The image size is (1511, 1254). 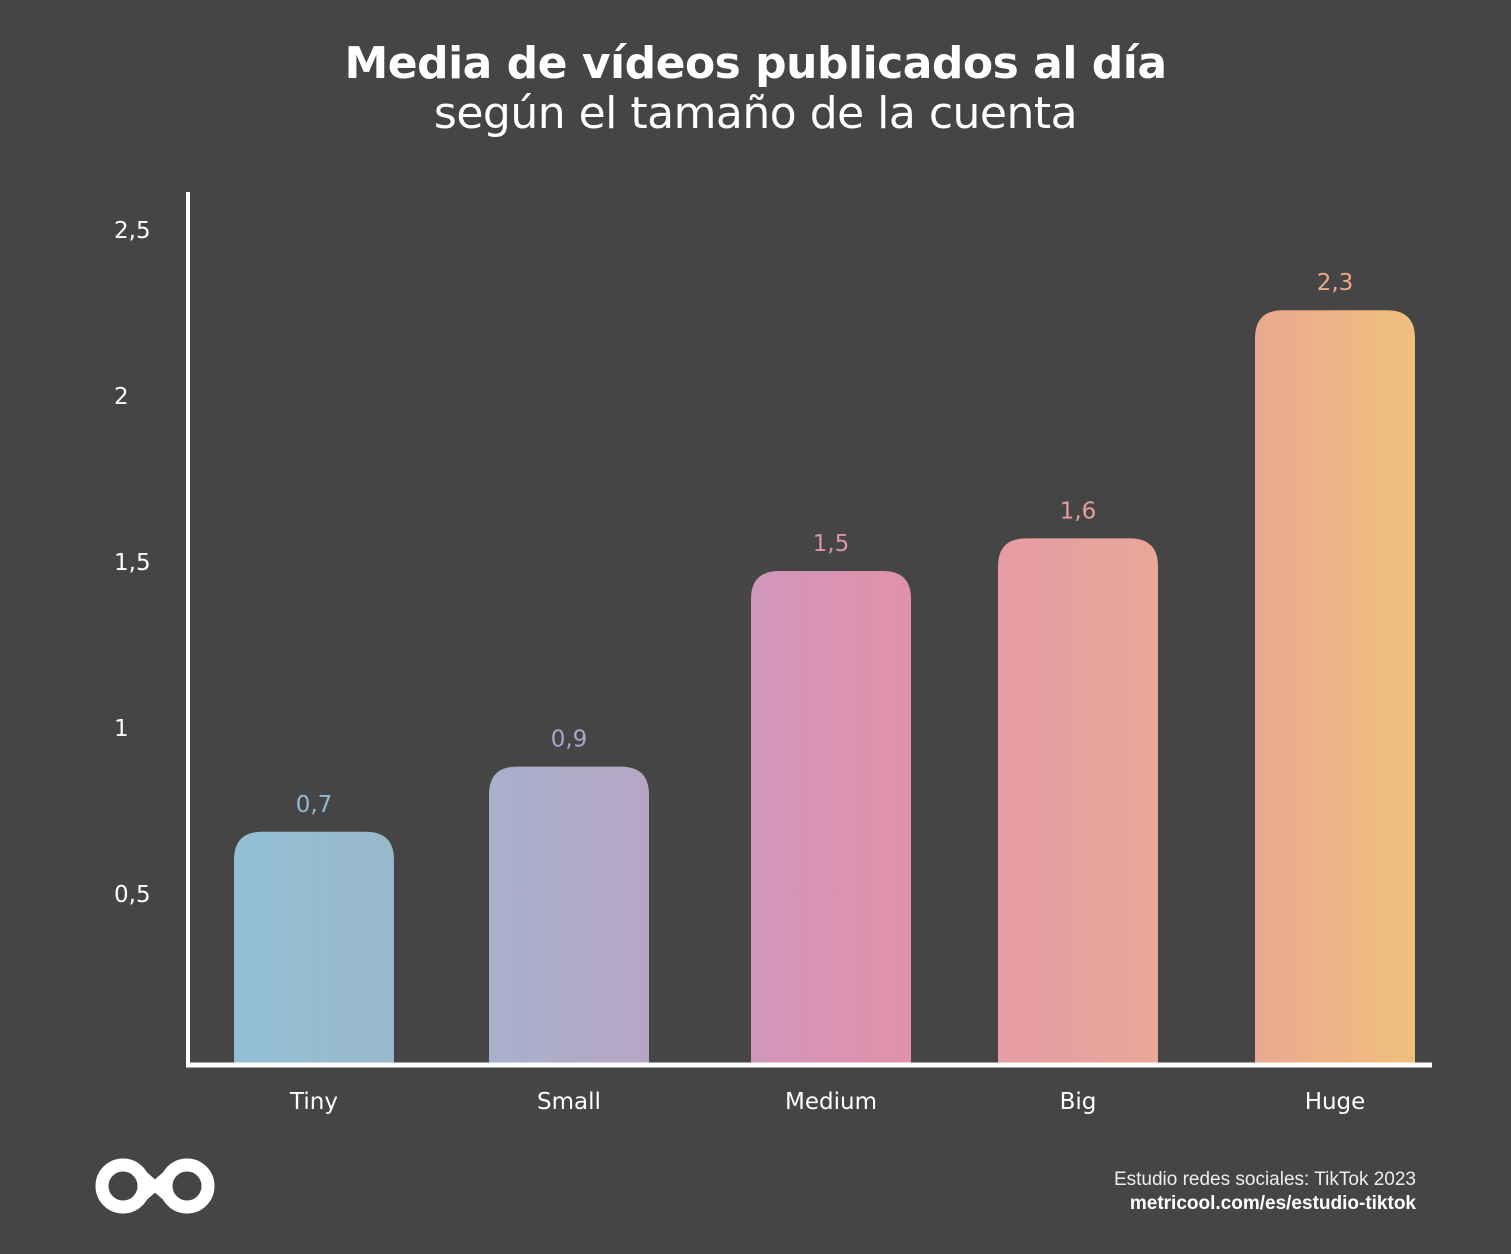 What do you see at coordinates (132, 231) in the screenshot?
I see `y-tick-label: 2,5` at bounding box center [132, 231].